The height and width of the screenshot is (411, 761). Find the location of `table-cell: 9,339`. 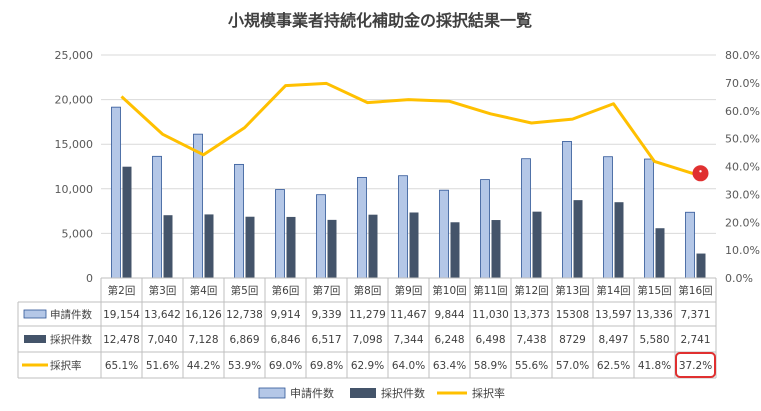

table-cell: 9,339 is located at coordinates (326, 315).